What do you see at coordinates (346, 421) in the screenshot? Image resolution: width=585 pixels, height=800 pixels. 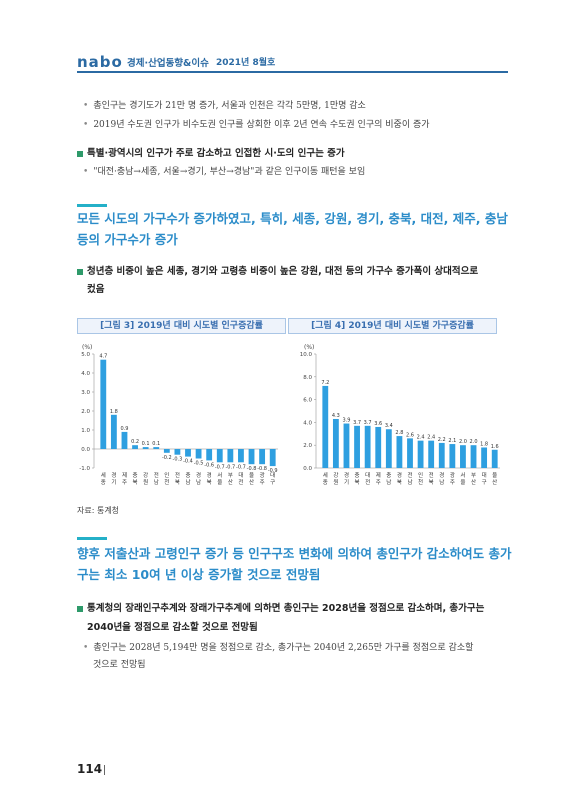 I see `data-label: 3.9` at bounding box center [346, 421].